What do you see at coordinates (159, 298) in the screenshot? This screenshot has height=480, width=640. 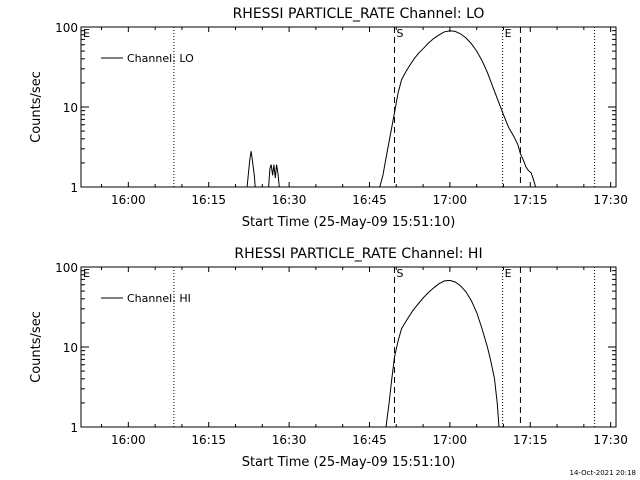 I see `legend-entry: Channel: HI` at bounding box center [159, 298].